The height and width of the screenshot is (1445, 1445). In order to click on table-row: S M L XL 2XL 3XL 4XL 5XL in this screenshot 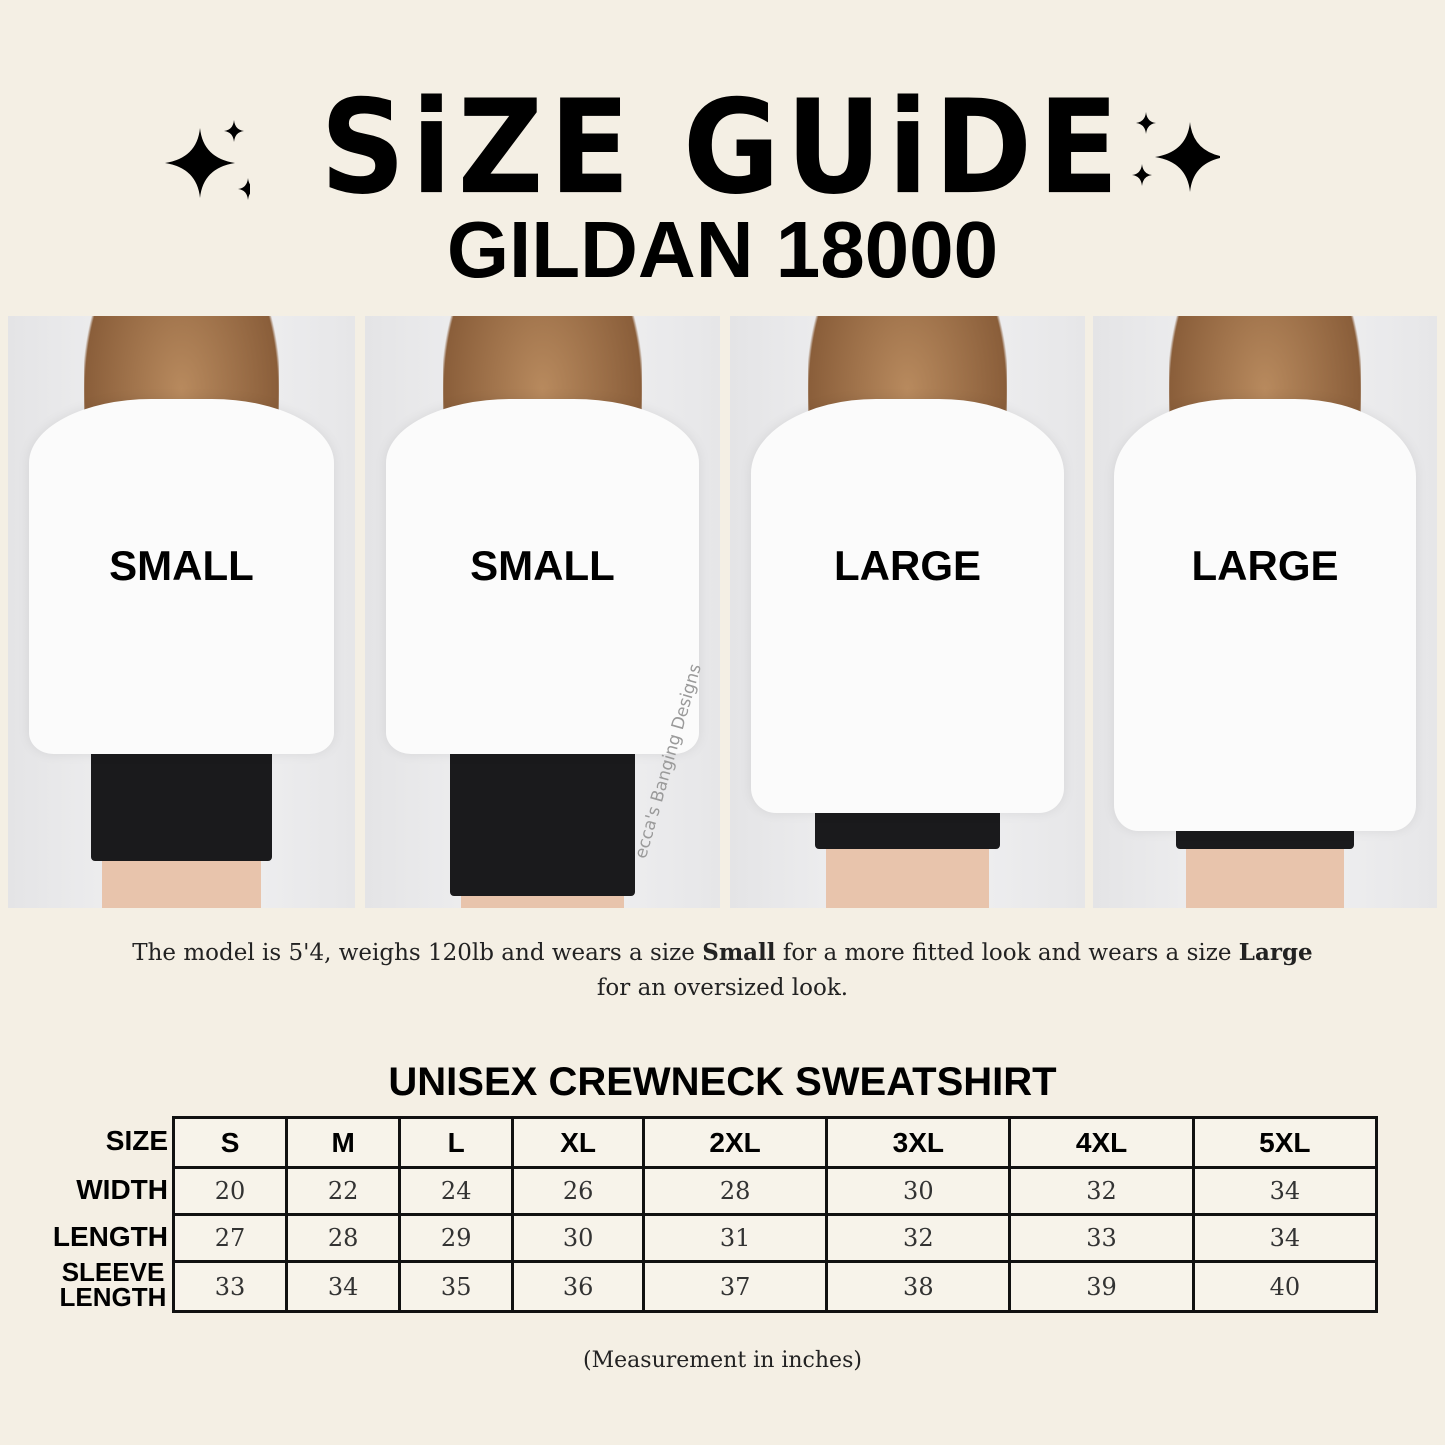, I will do `click(775, 1142)`.